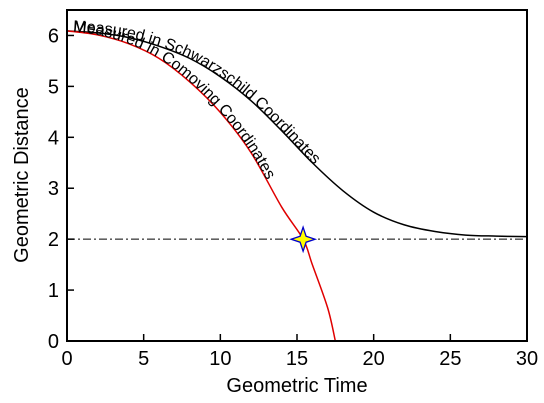  What do you see at coordinates (220, 359) in the screenshot?
I see `x-tick-label: 10` at bounding box center [220, 359].